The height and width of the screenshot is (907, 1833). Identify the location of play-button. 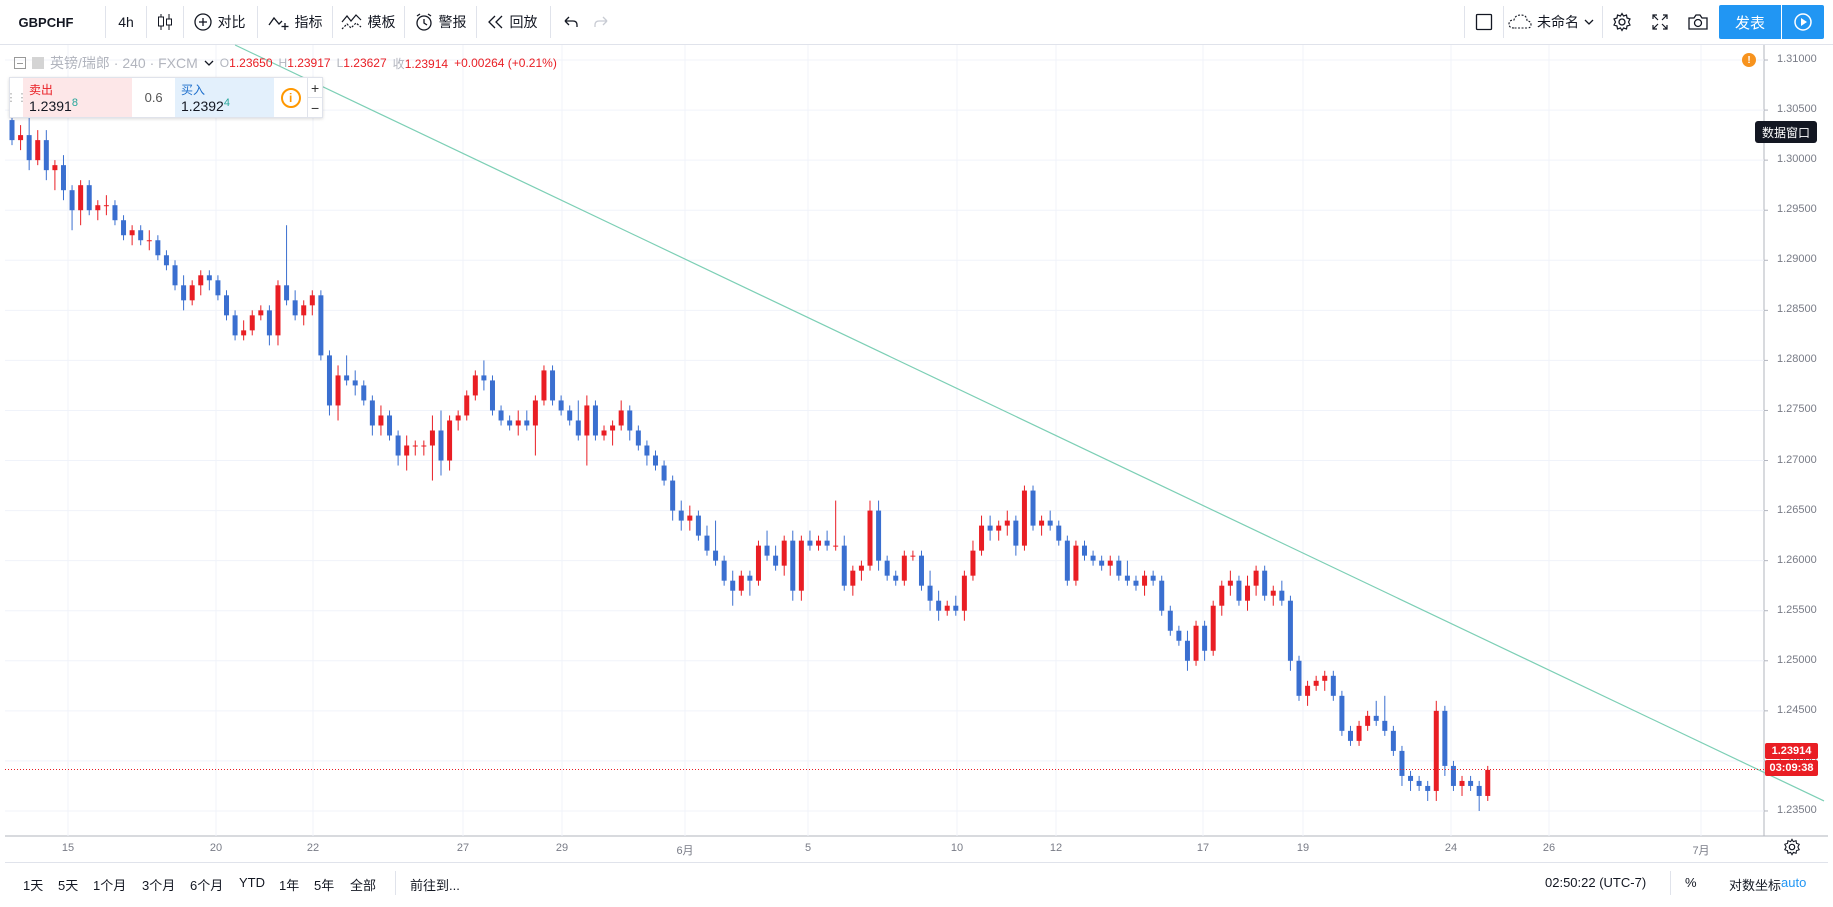
(1803, 22).